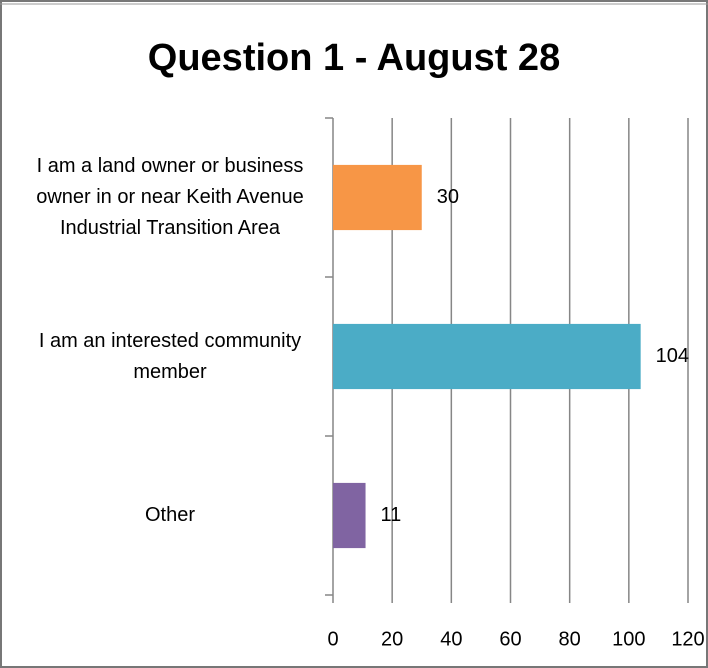  I want to click on x-tick-label: 120, so click(687, 639).